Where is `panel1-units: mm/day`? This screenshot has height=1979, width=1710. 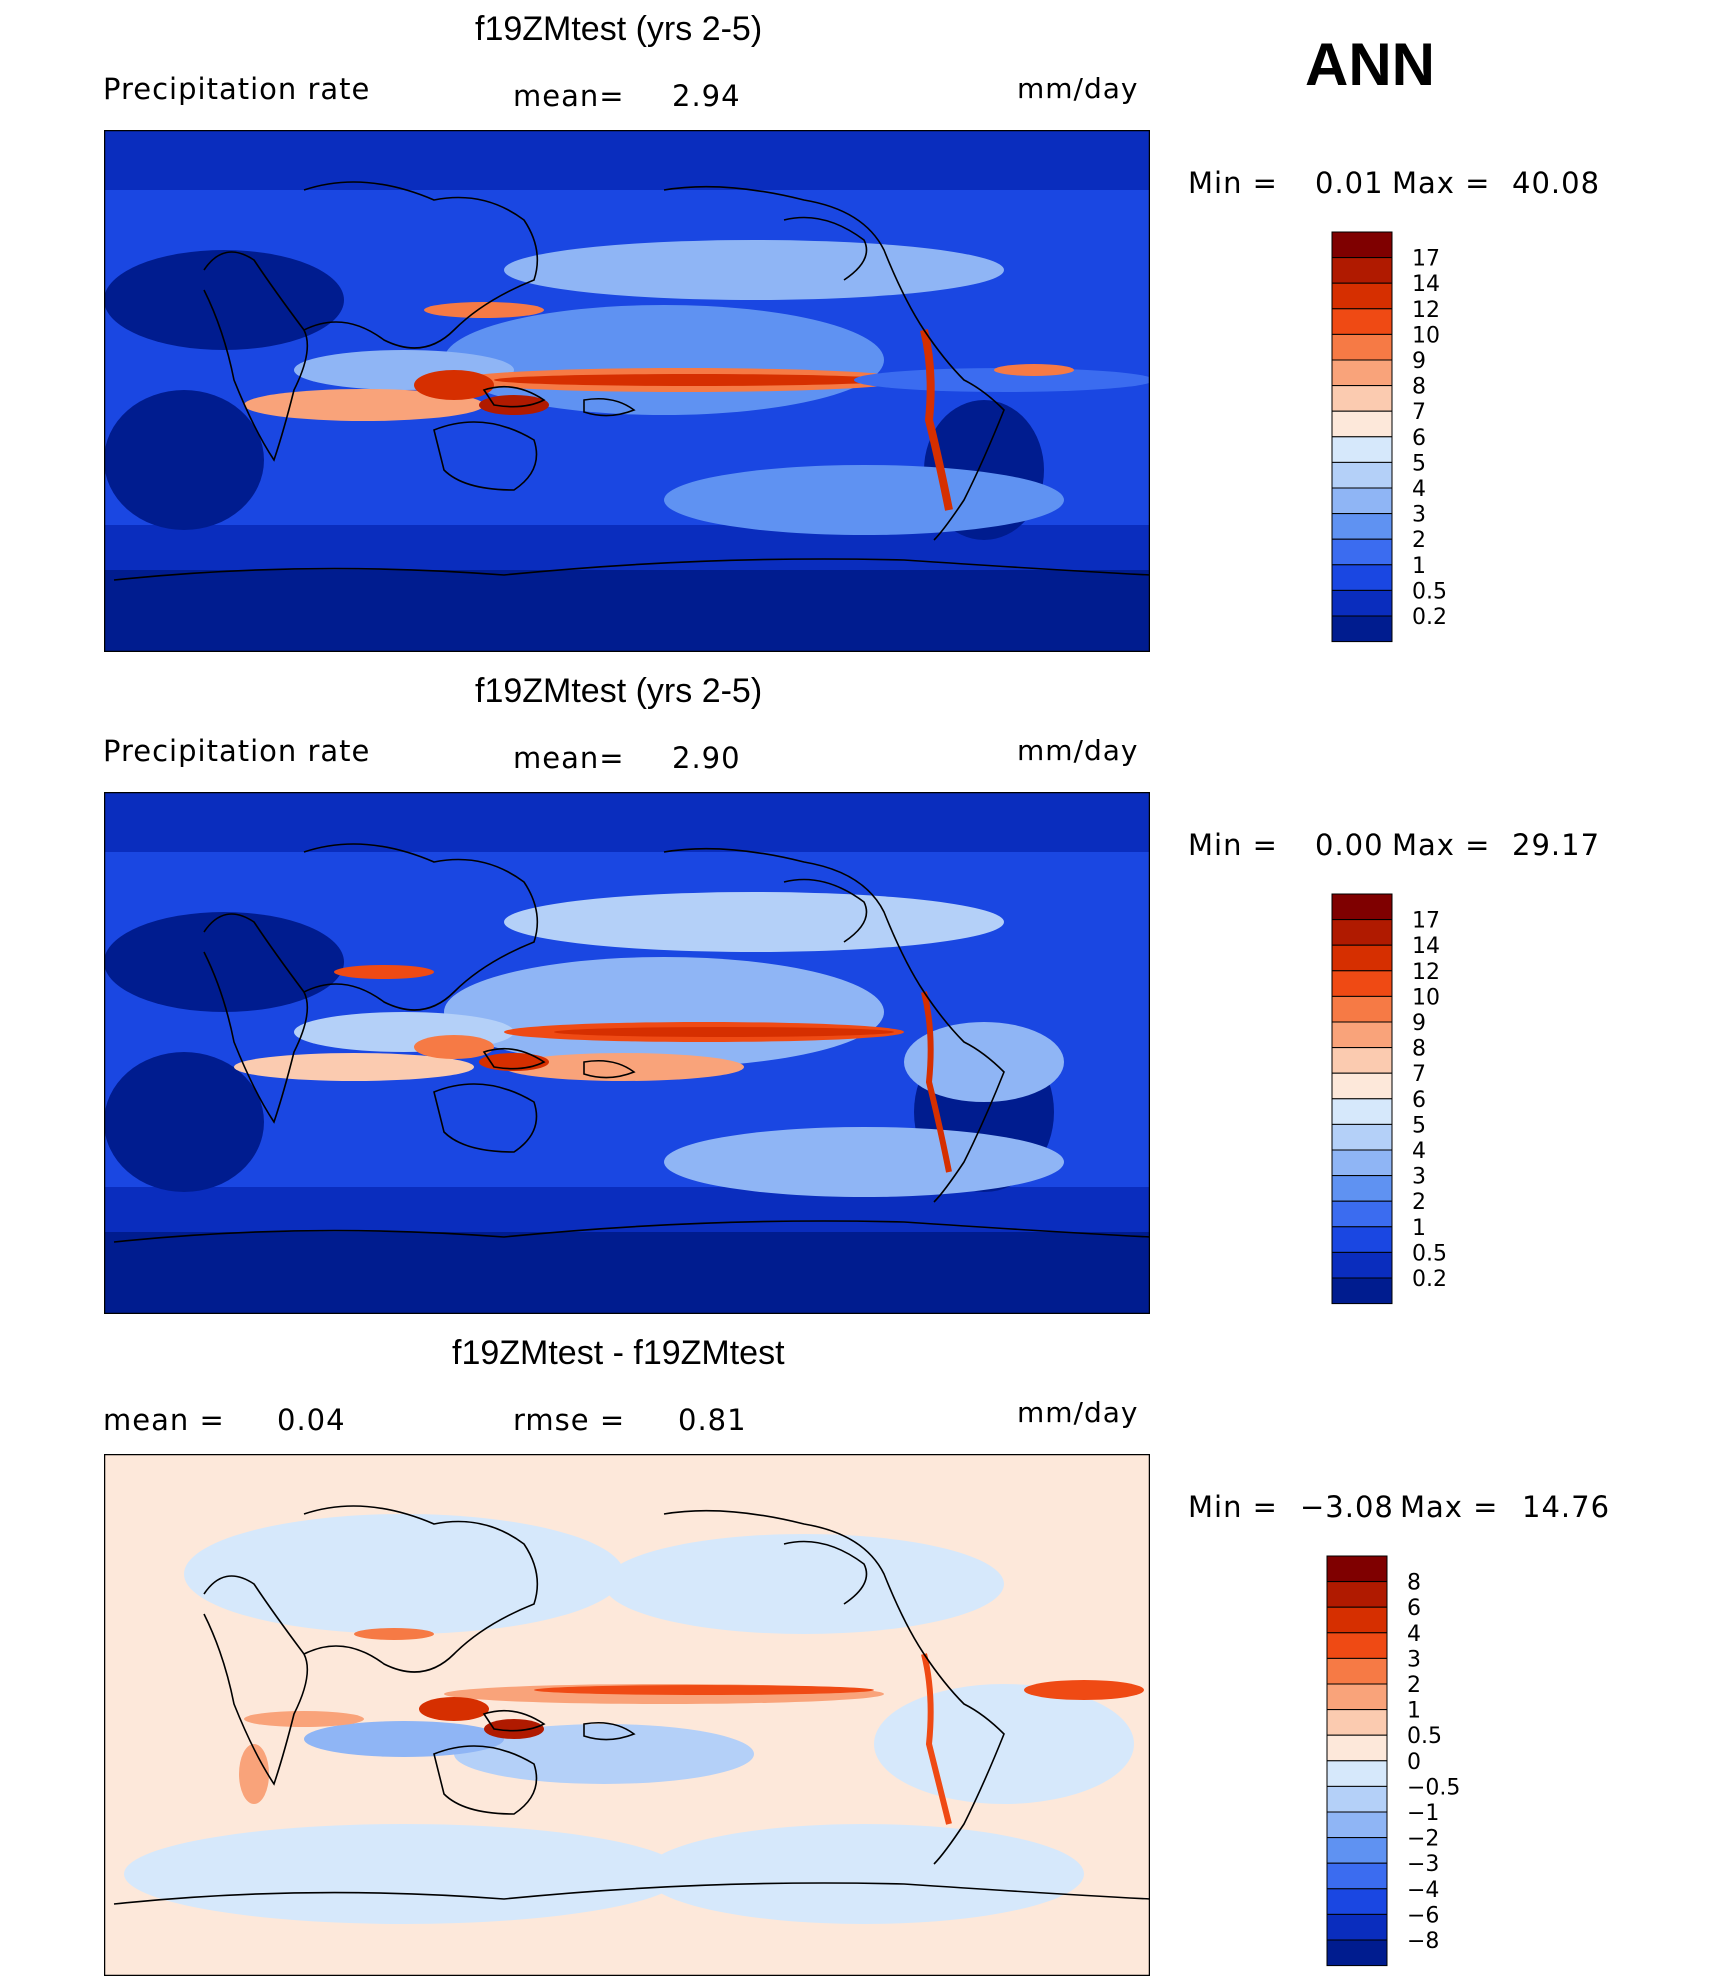 panel1-units: mm/day is located at coordinates (1078, 88).